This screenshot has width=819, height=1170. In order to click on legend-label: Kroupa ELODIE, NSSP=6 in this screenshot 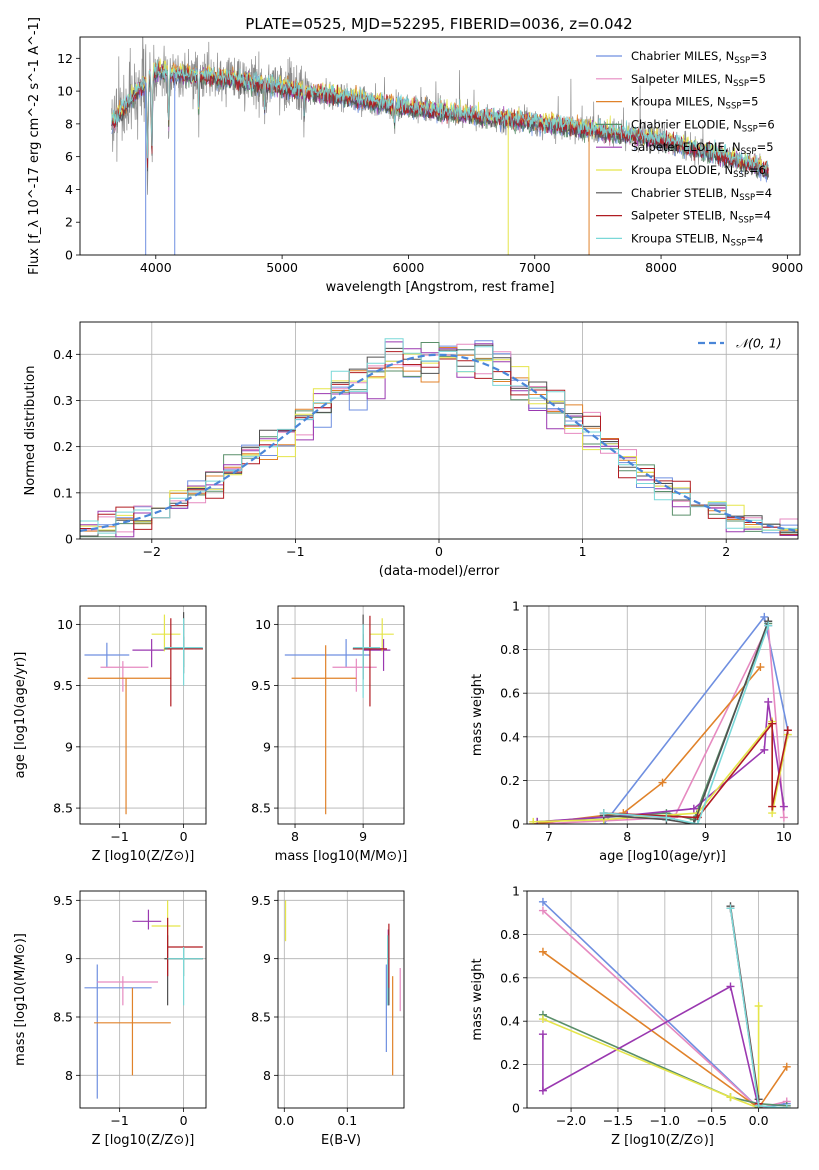, I will do `click(698, 171)`.